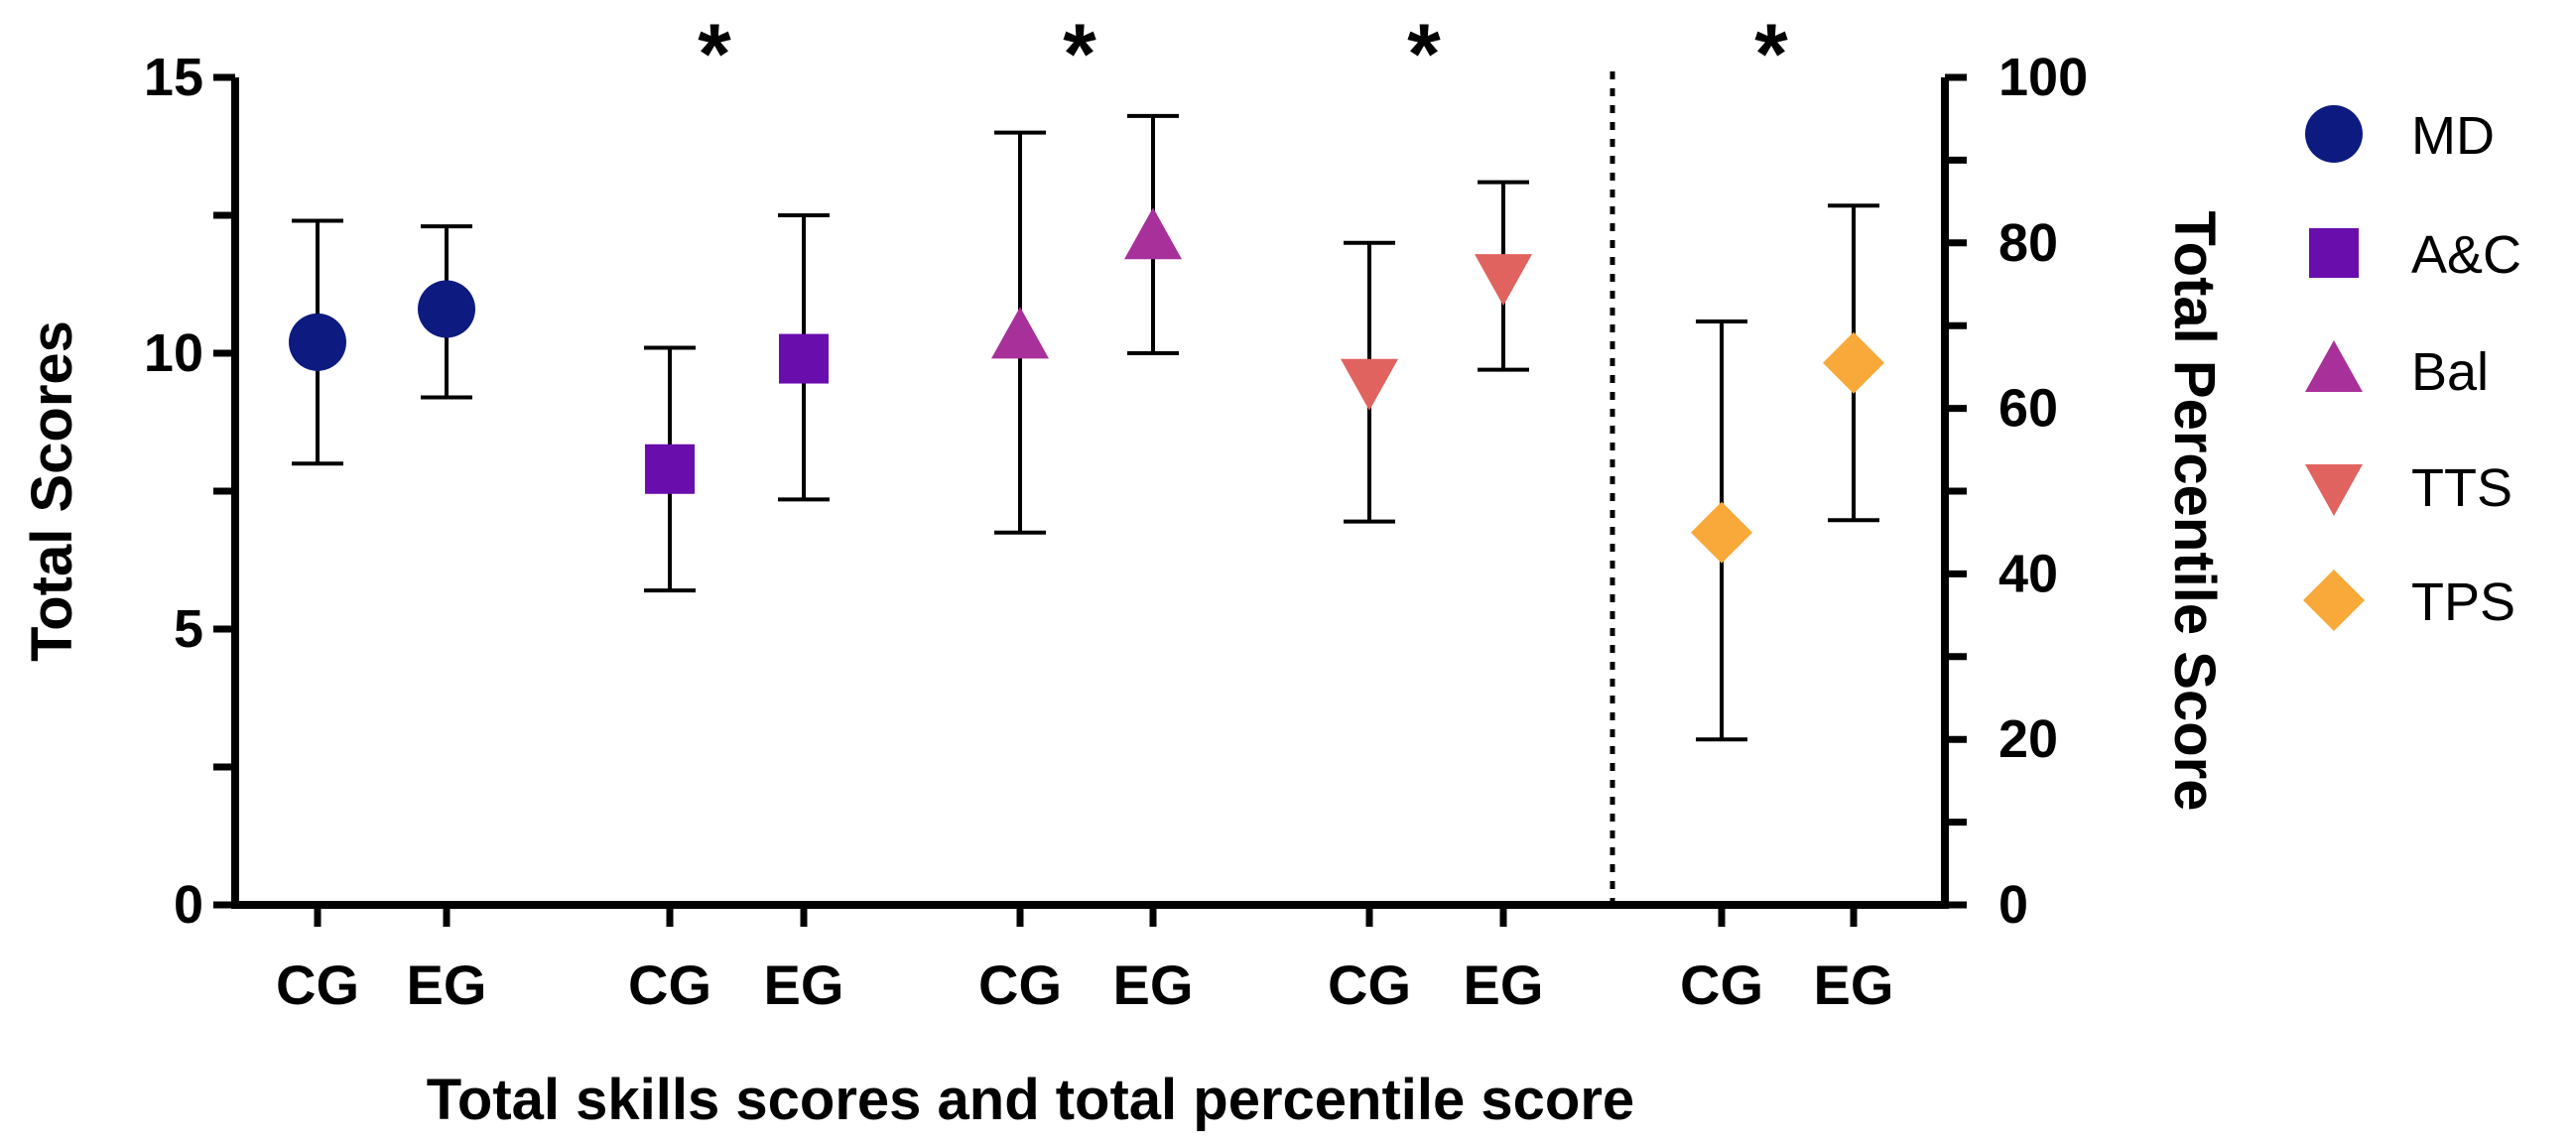  What do you see at coordinates (2463, 602) in the screenshot?
I see `legend-label: TPS` at bounding box center [2463, 602].